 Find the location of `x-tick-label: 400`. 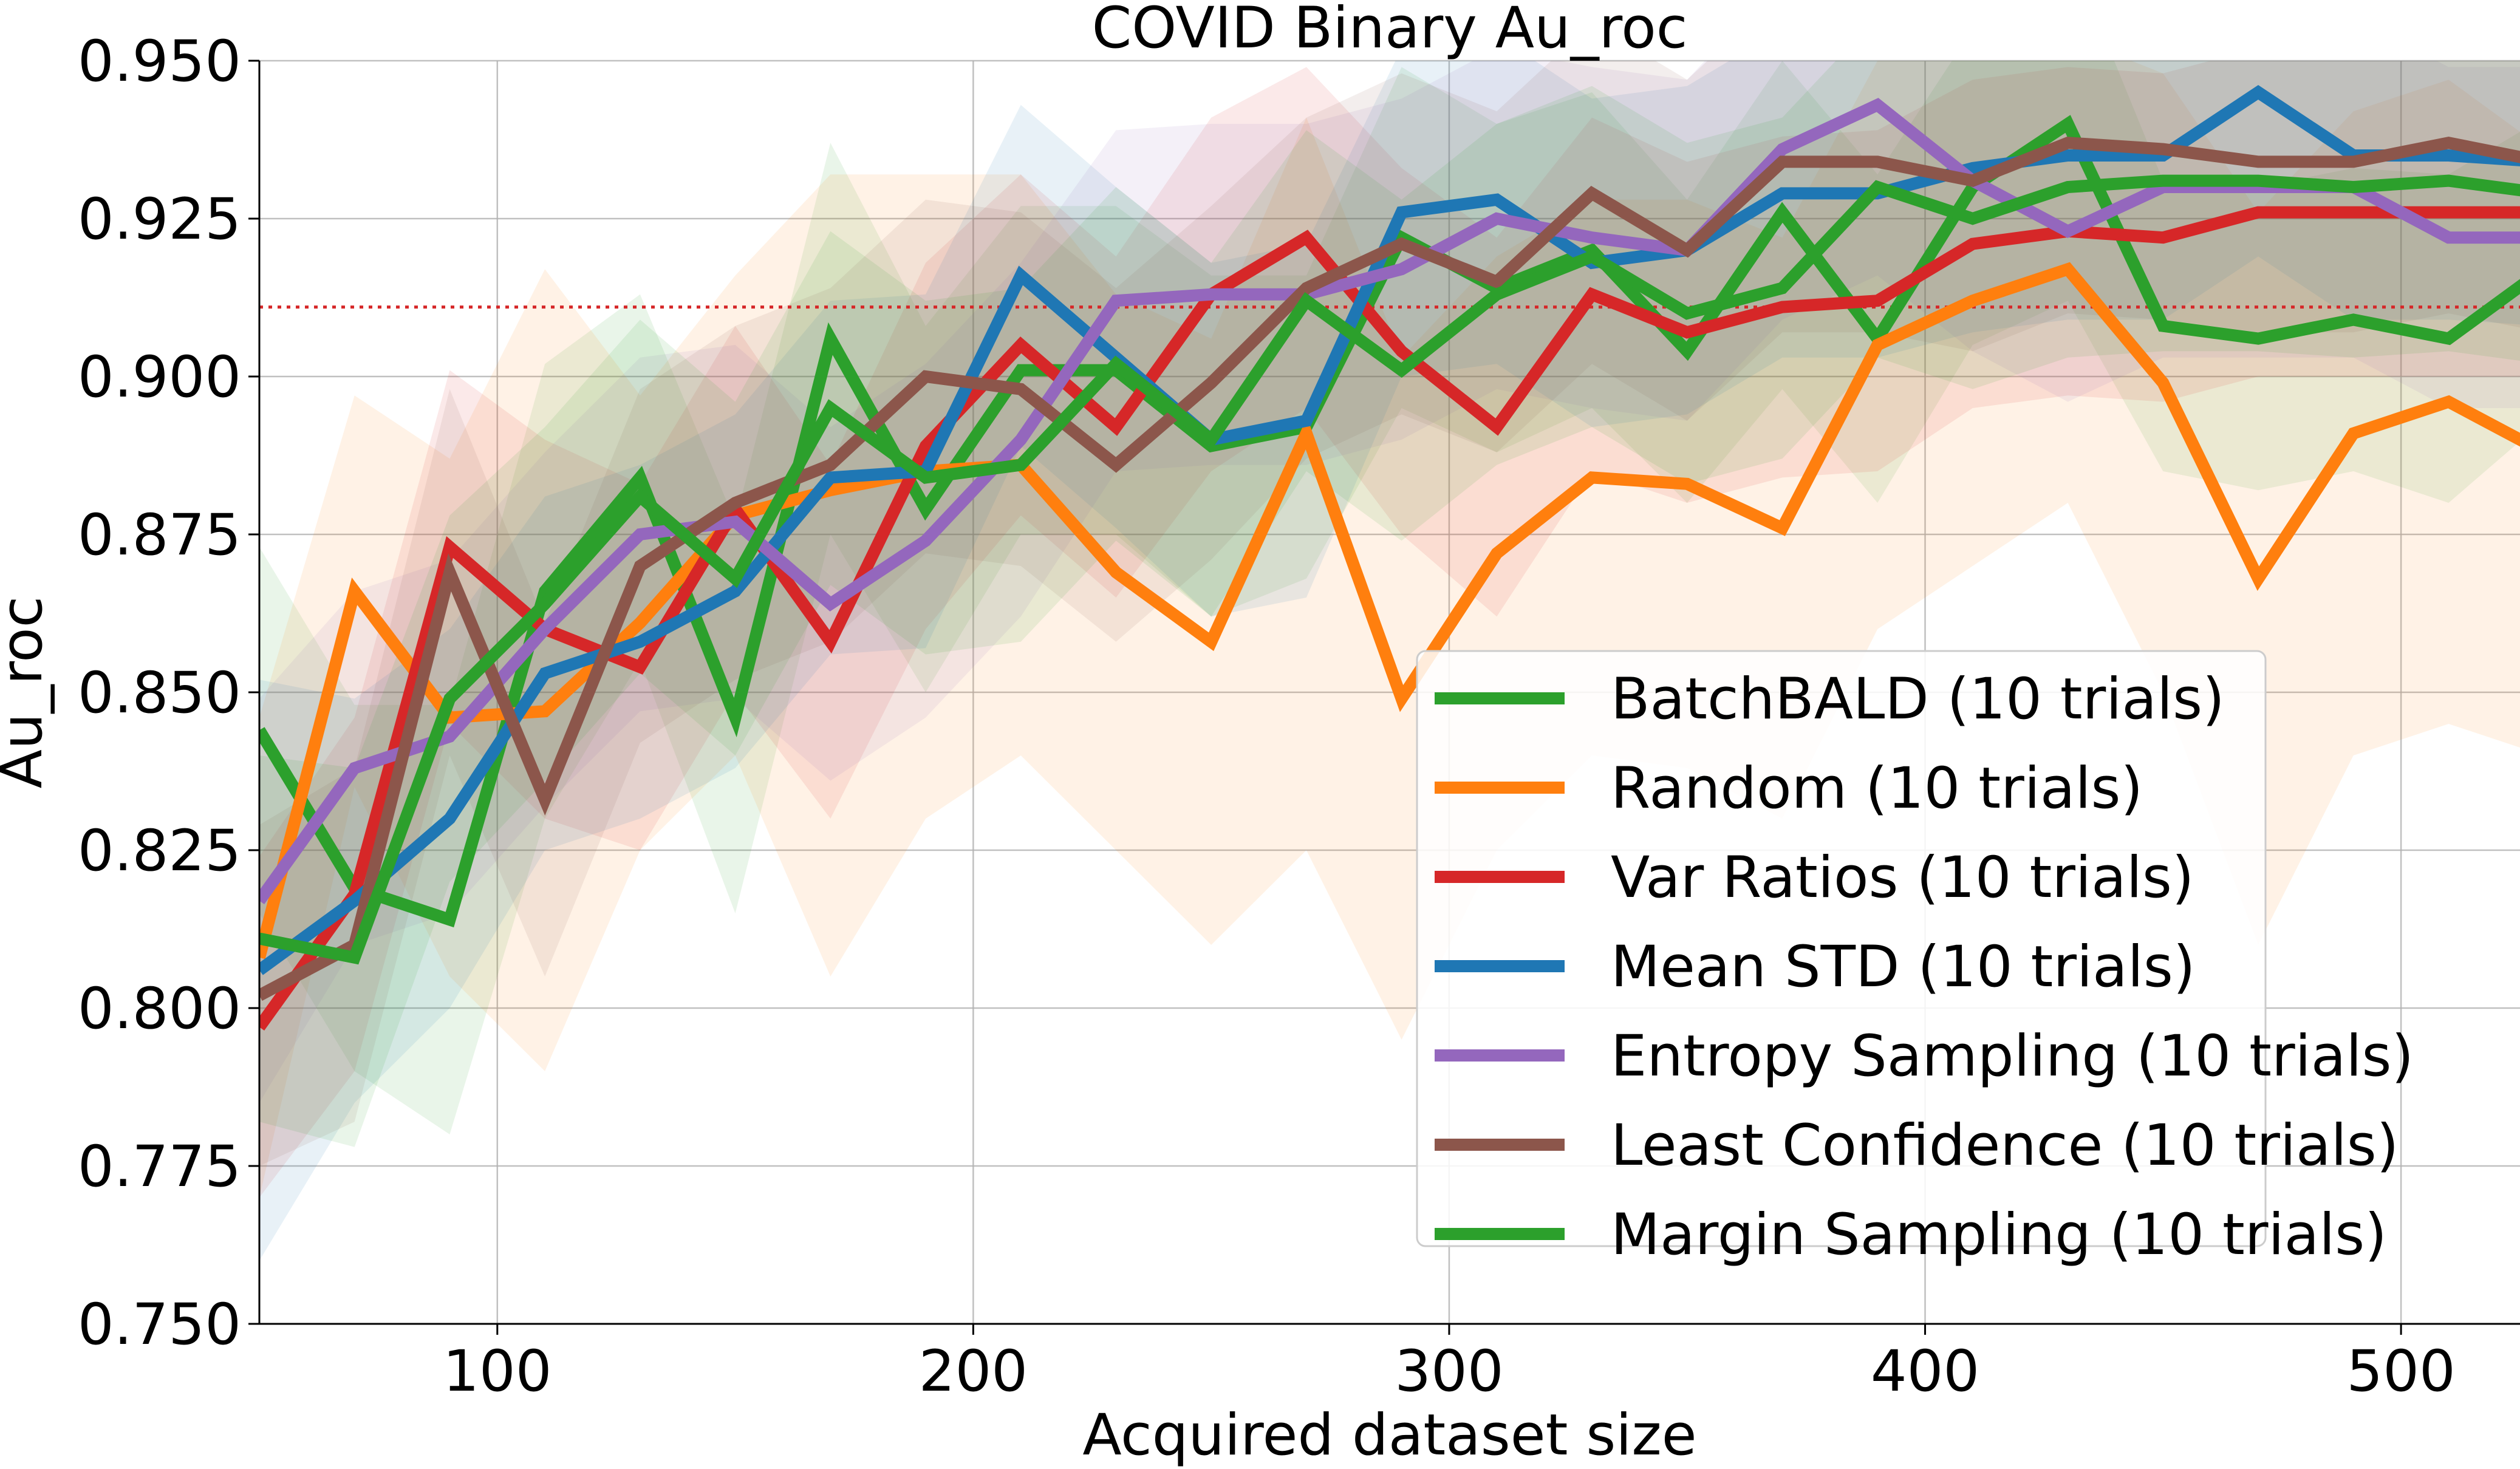

x-tick-label: 400 is located at coordinates (1925, 1371).